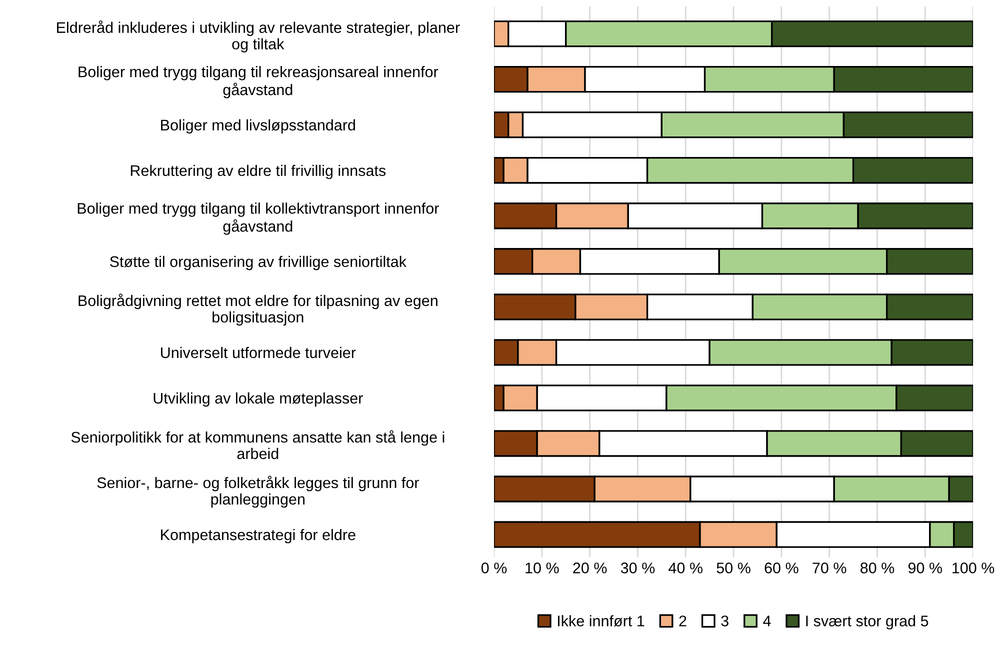 This screenshot has height=648, width=998. What do you see at coordinates (258, 36) in the screenshot?
I see `y-tick-label: Eldreråd inkluderes i utvikling av relevante strategier, planer og tiltak` at bounding box center [258, 36].